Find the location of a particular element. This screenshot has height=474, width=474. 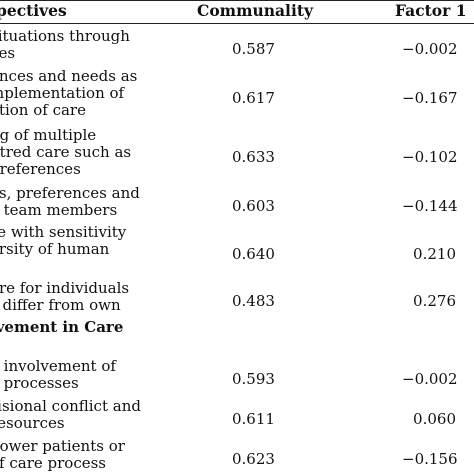

perspective-label: situations throughves is located at coordinates (88, 45).